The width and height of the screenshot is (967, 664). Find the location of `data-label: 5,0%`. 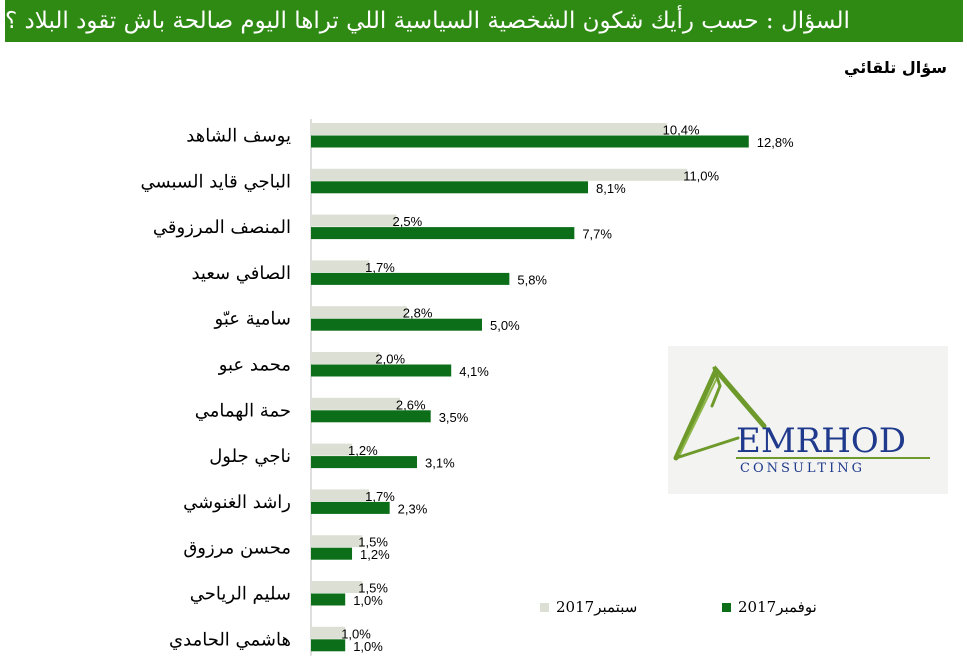

data-label: 5,0% is located at coordinates (505, 325).